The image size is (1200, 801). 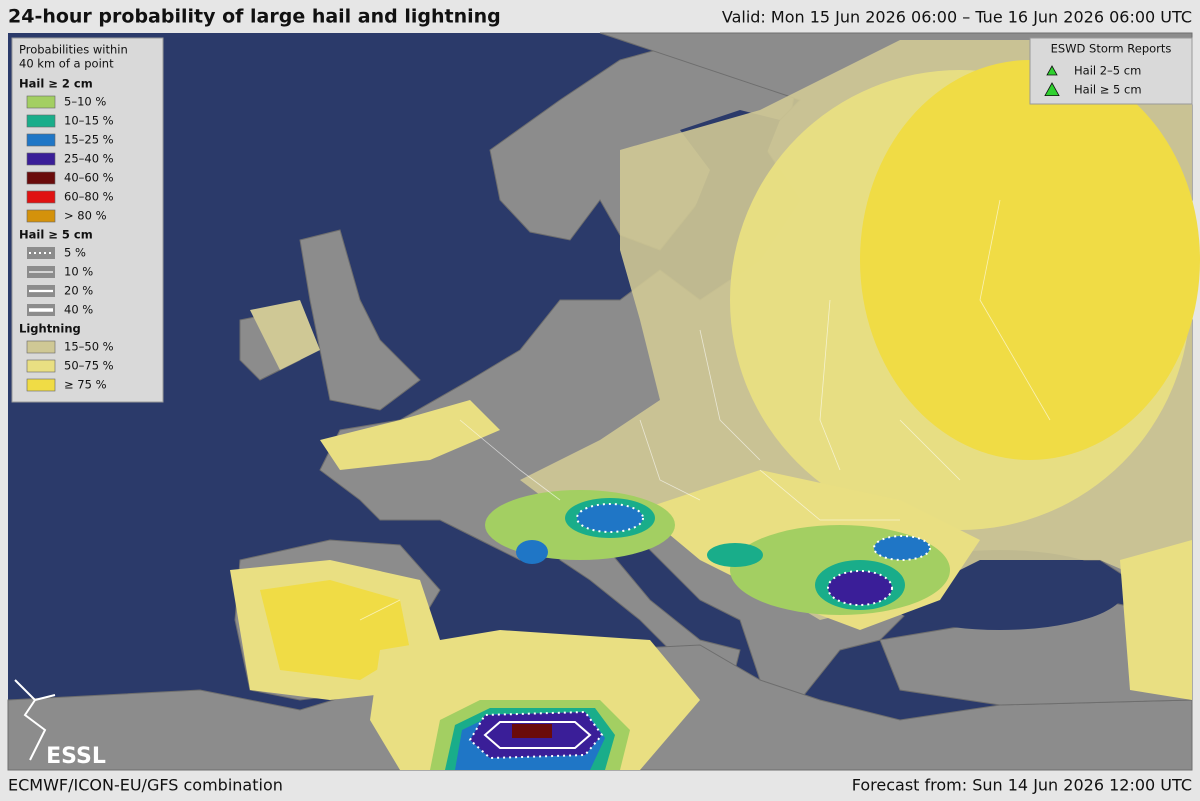 I want to click on legend-heading: 40 km of a point, so click(x=66, y=64).